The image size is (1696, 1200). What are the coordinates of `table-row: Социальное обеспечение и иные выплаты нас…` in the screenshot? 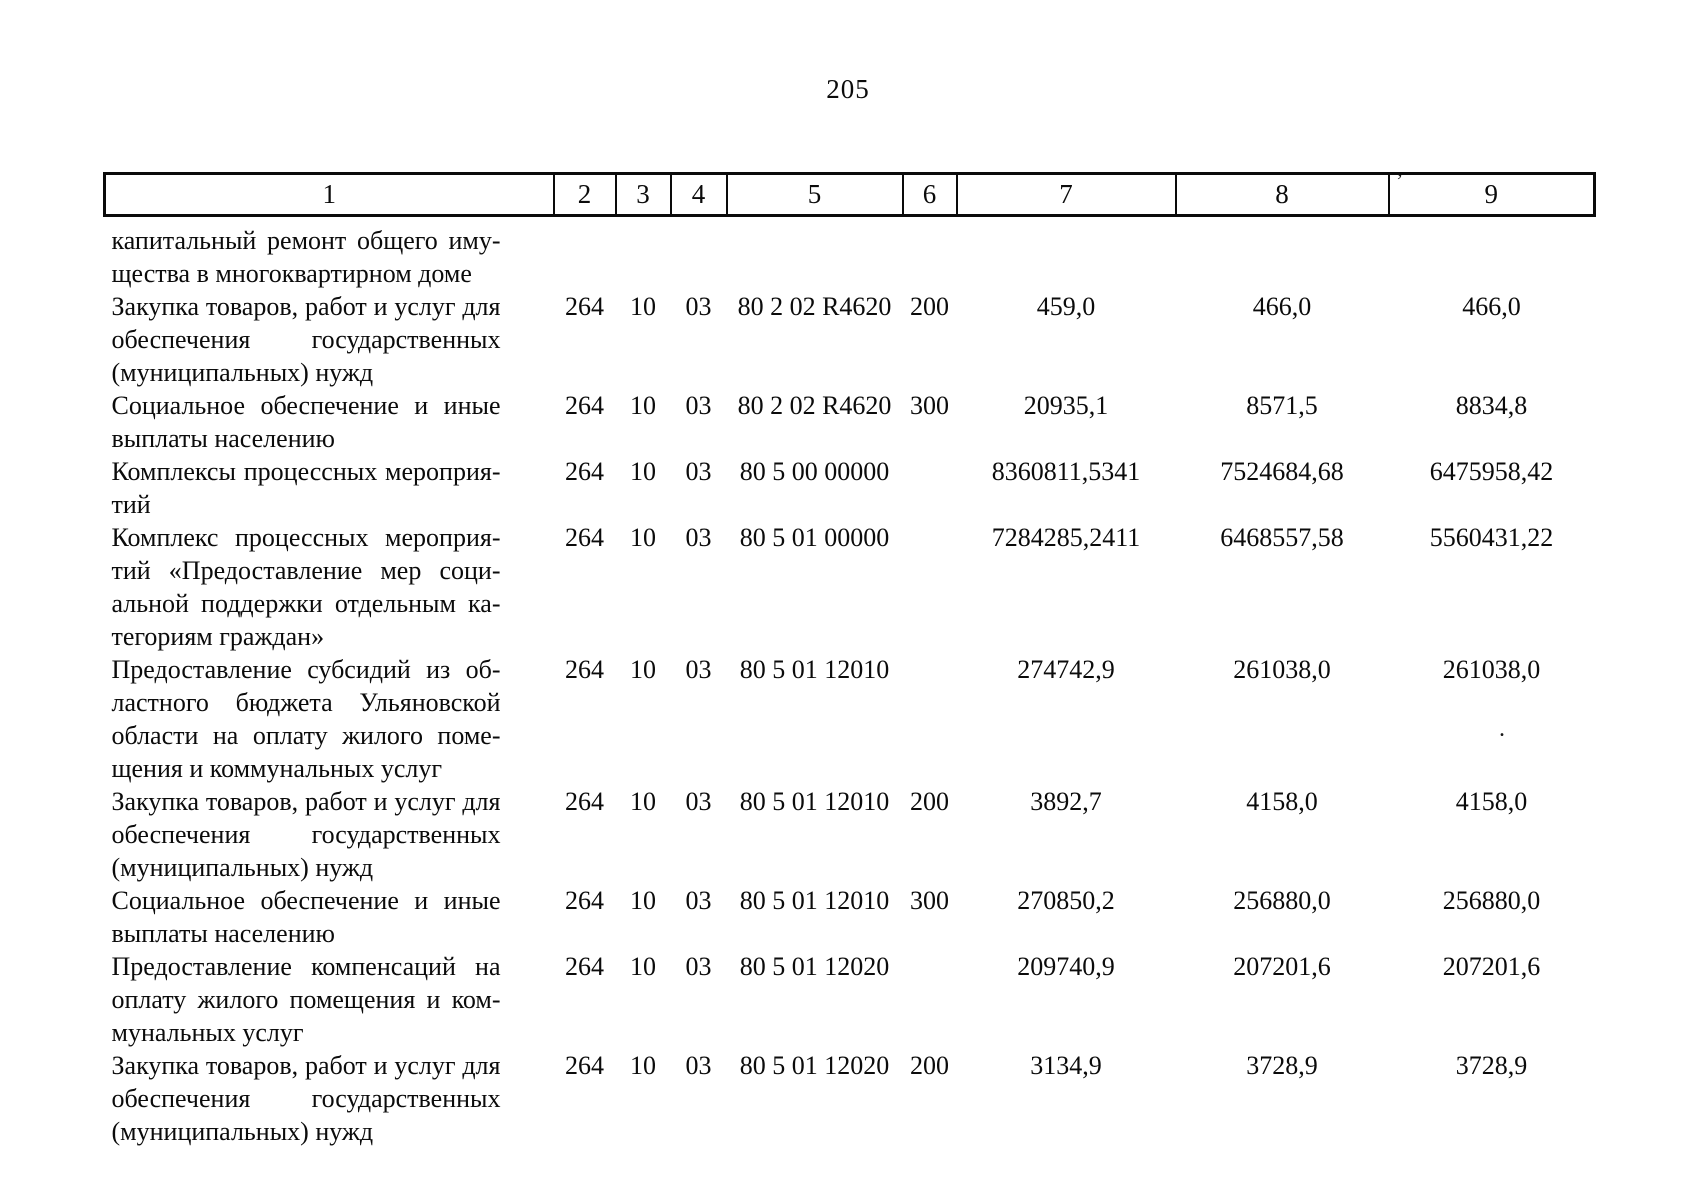 It's located at (850, 917).